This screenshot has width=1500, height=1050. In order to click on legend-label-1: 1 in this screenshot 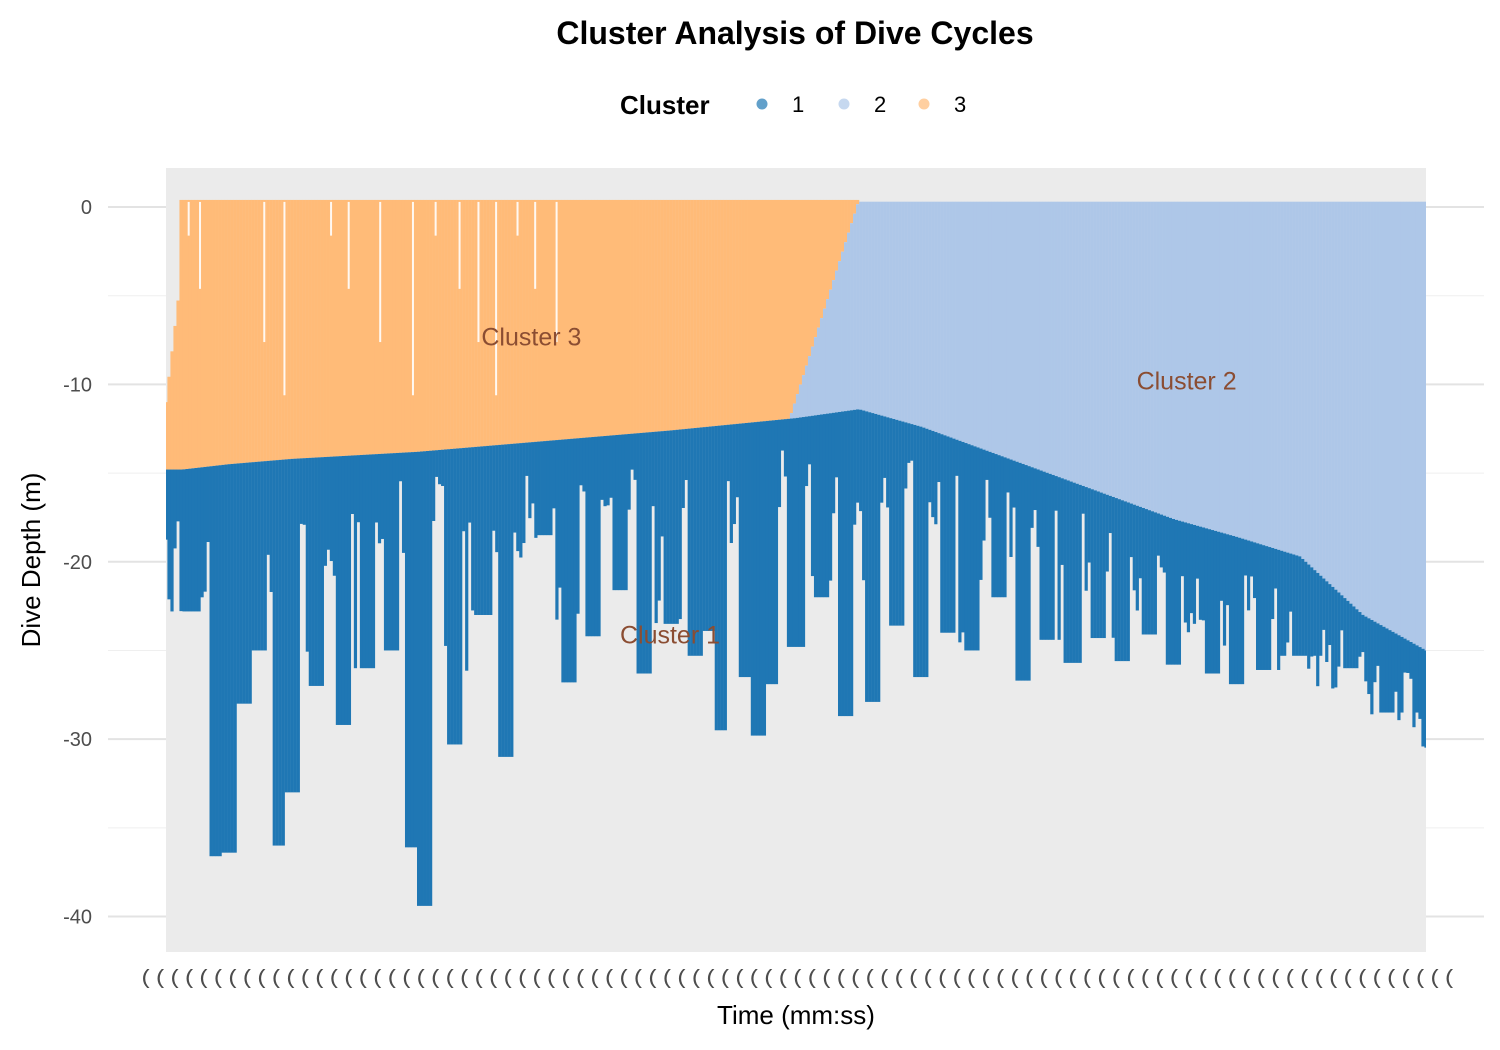, I will do `click(798, 104)`.